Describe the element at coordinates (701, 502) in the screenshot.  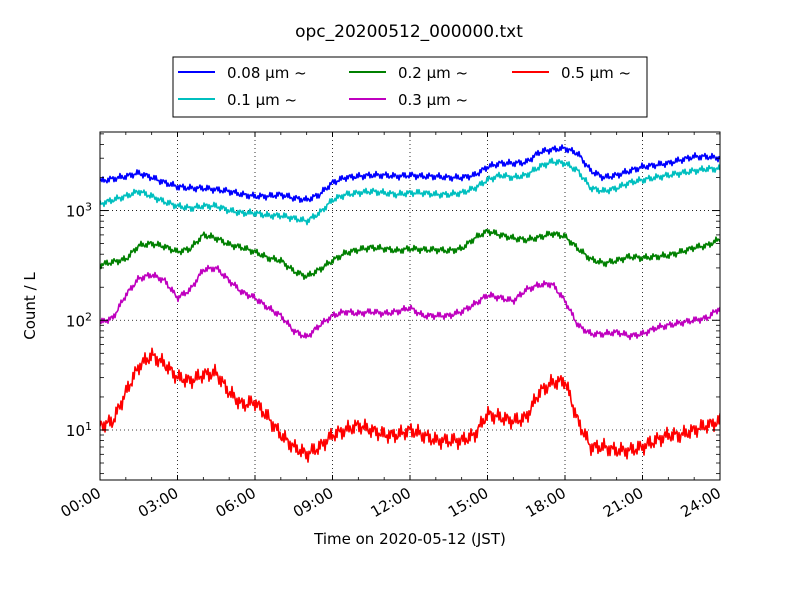
I see `x-tick-label: 24:00` at that location.